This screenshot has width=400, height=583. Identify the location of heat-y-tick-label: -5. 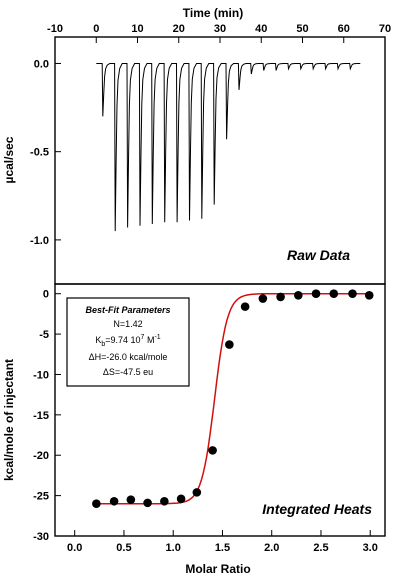
(44, 335).